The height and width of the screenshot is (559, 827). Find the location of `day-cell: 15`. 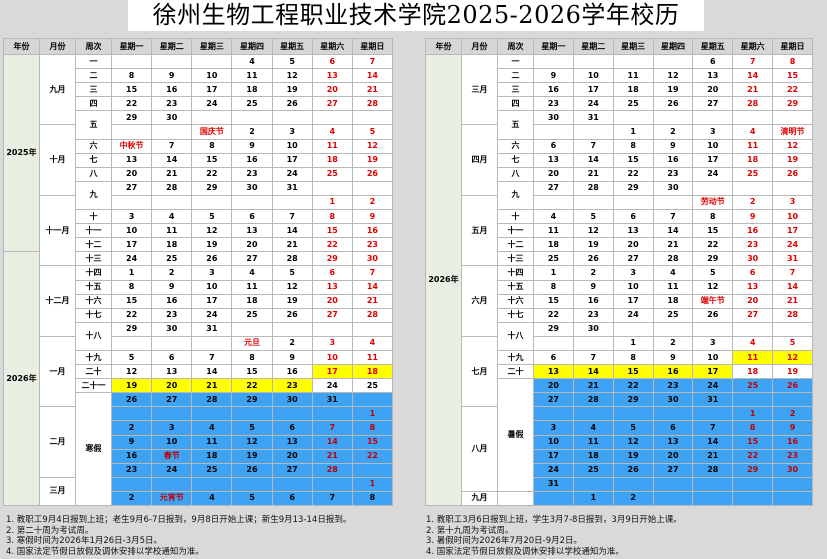

day-cell: 15 is located at coordinates (633, 372).